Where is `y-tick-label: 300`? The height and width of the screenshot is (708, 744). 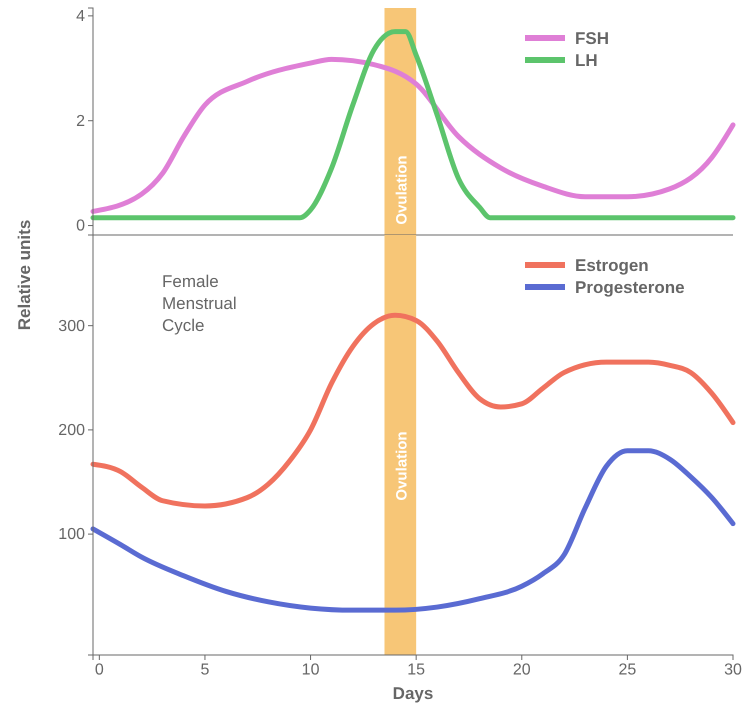
y-tick-label: 300 is located at coordinates (72, 326).